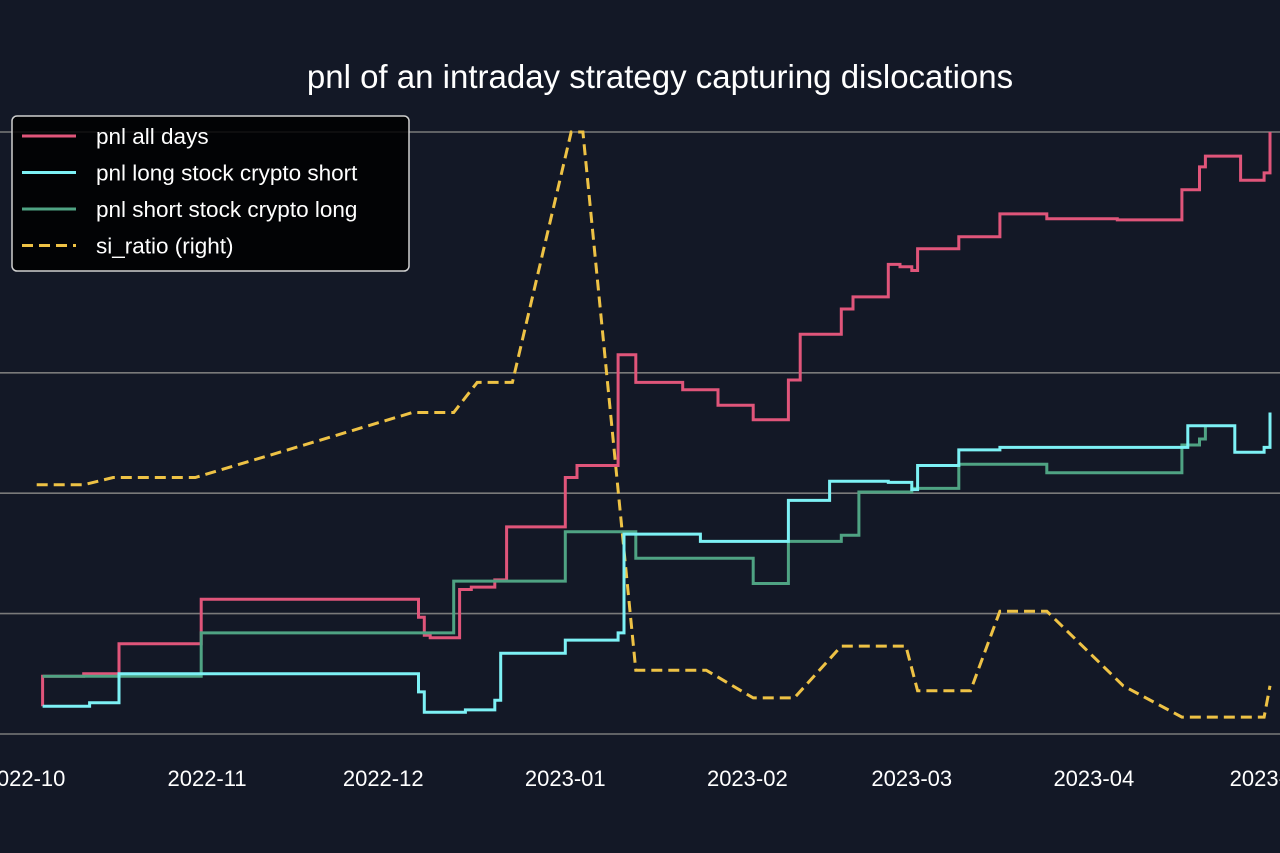 Image resolution: width=1280 pixels, height=853 pixels. What do you see at coordinates (226, 209) in the screenshot?
I see `legend-label: pnl short stock crypto long` at bounding box center [226, 209].